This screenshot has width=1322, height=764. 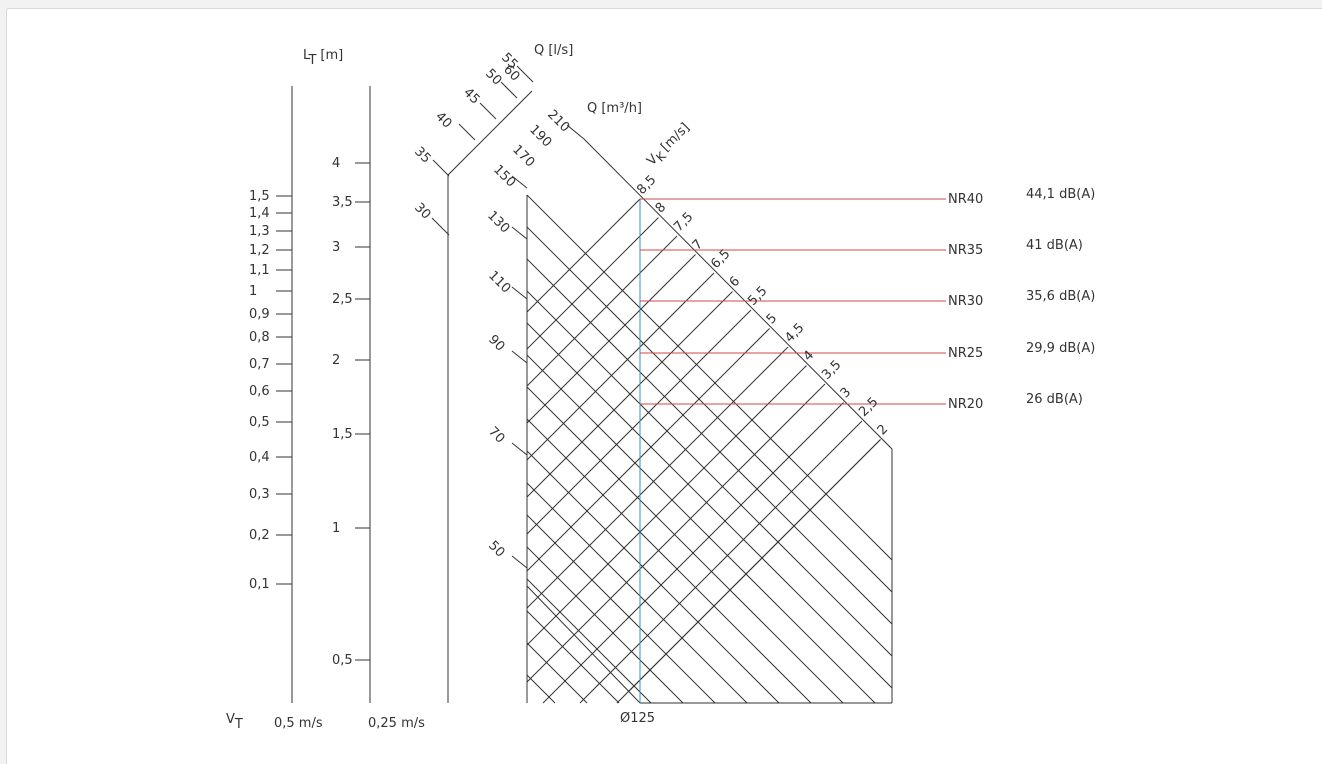 I want to click on vt-axis-title: VT, so click(x=234, y=722).